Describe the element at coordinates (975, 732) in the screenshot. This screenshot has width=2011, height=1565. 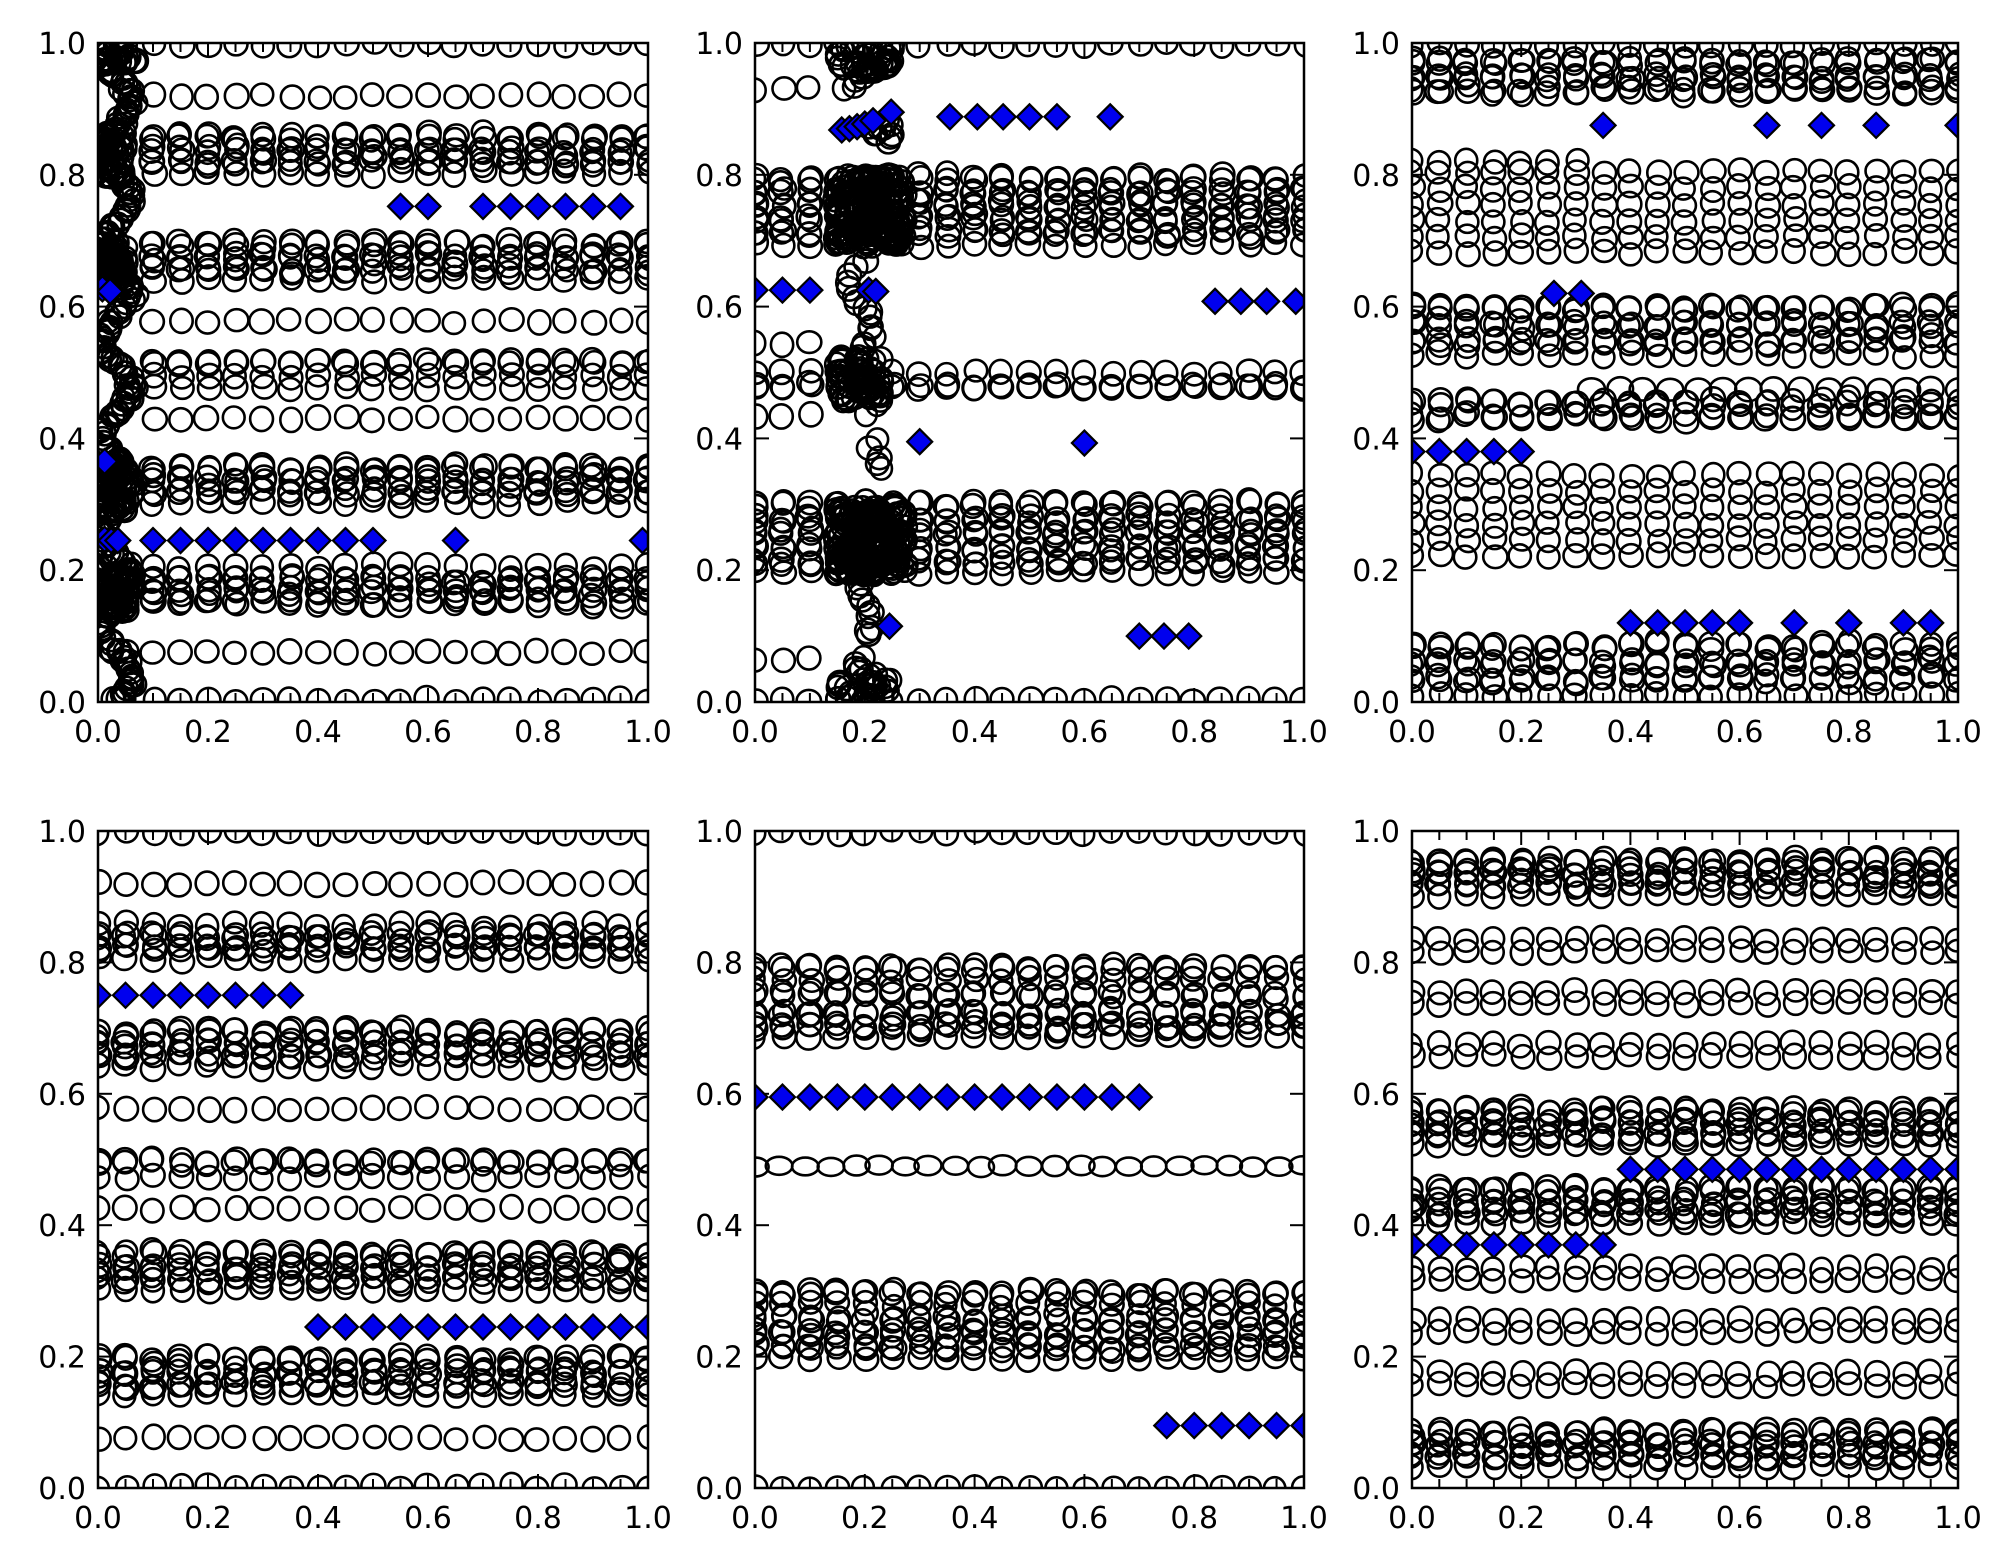
I see `x-tick-label: 0.4` at that location.